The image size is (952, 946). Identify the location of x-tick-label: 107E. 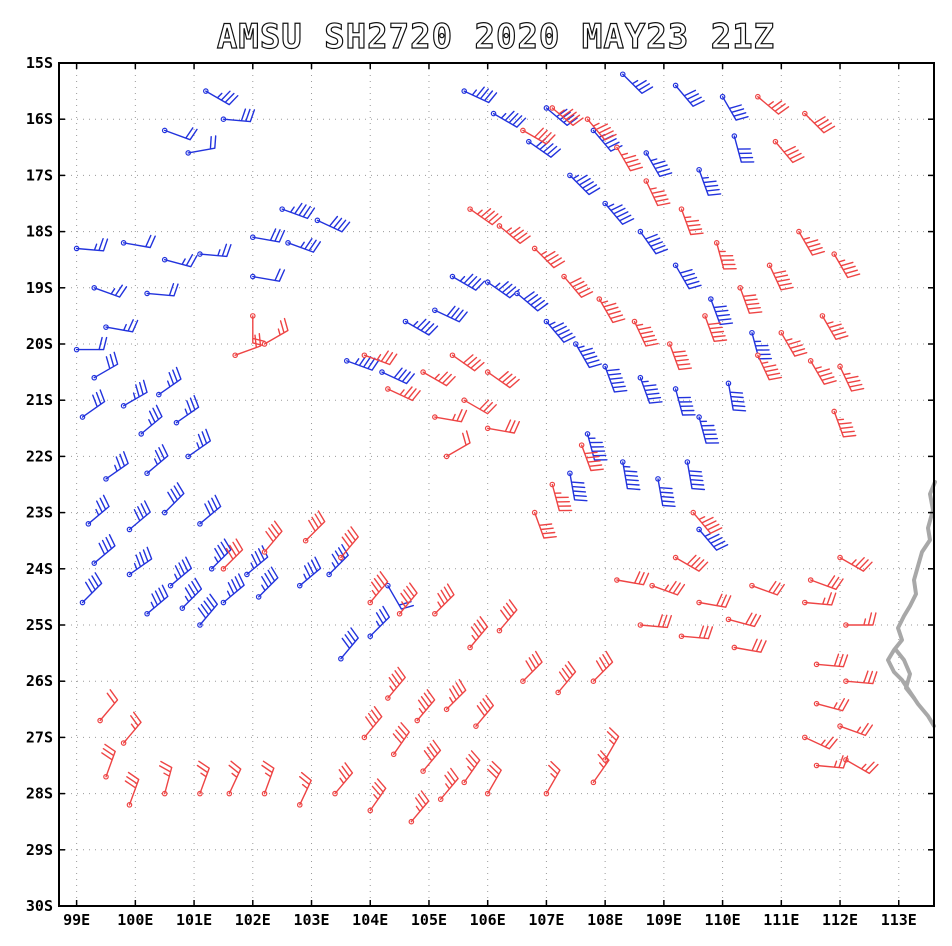
(546, 920).